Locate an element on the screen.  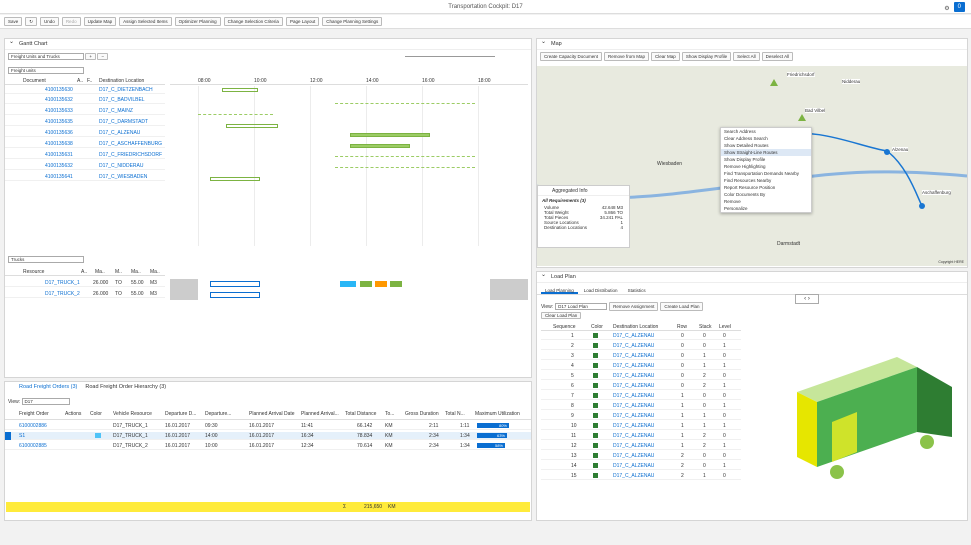
create-load-plan-button: Create Load Plan is located at coordinates (682, 306).